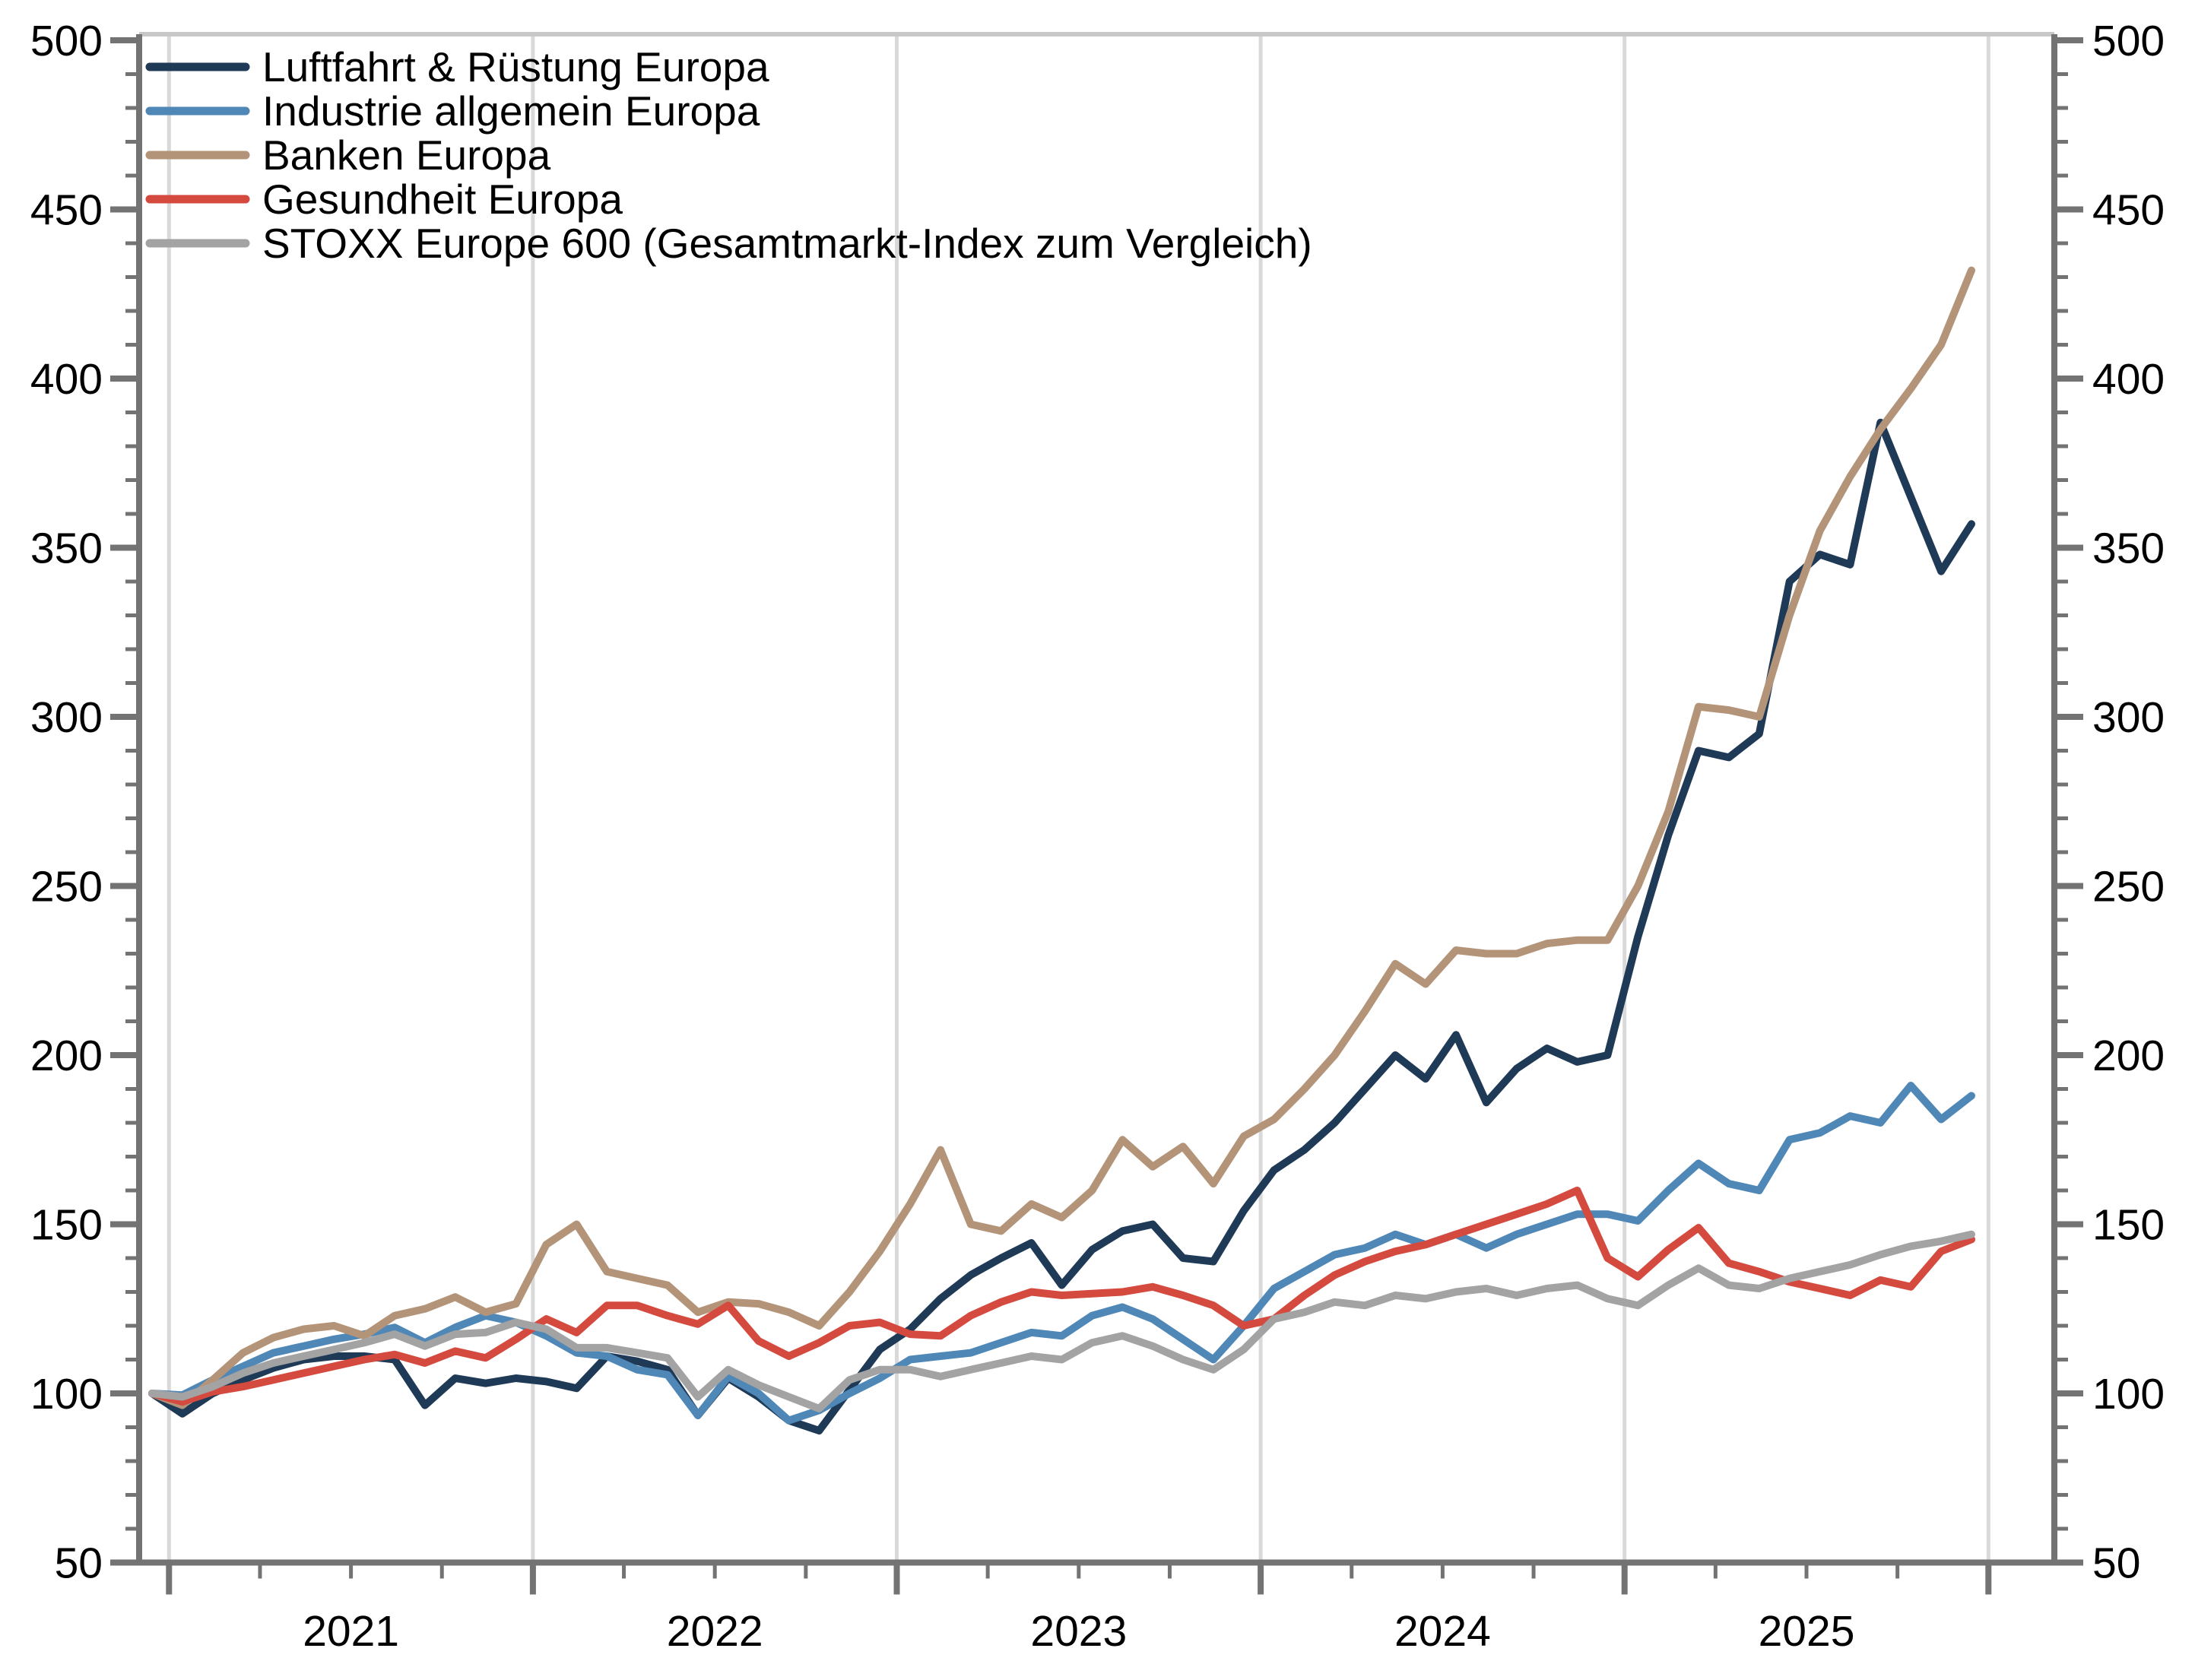 The width and height of the screenshot is (2195, 1680). Describe the element at coordinates (1807, 1631) in the screenshot. I see `x-year-label-2025: 2025` at that location.